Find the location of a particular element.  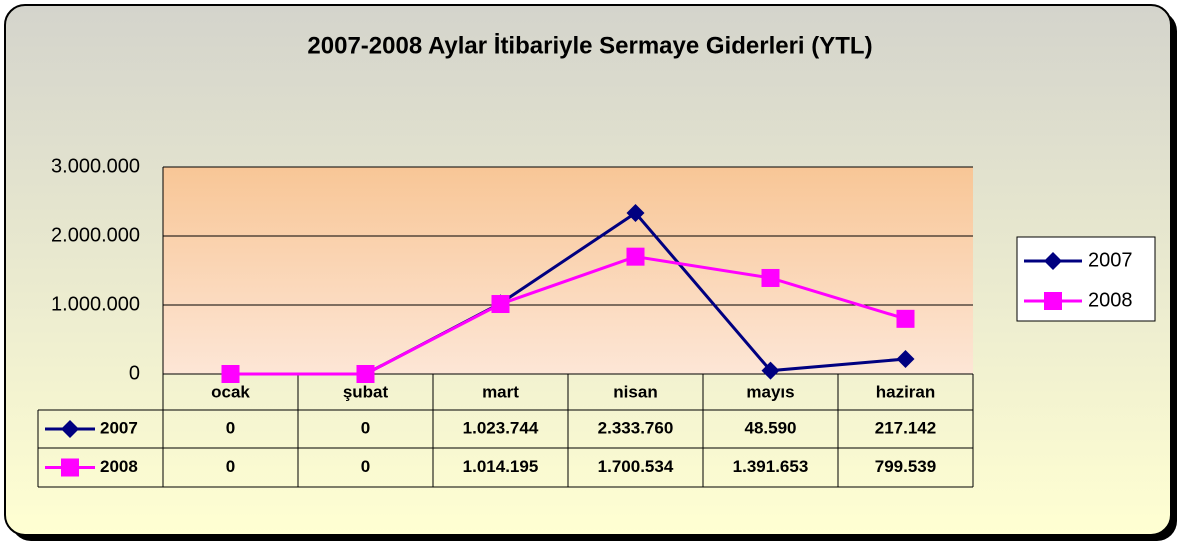

x-tick-label: mart is located at coordinates (500, 391).